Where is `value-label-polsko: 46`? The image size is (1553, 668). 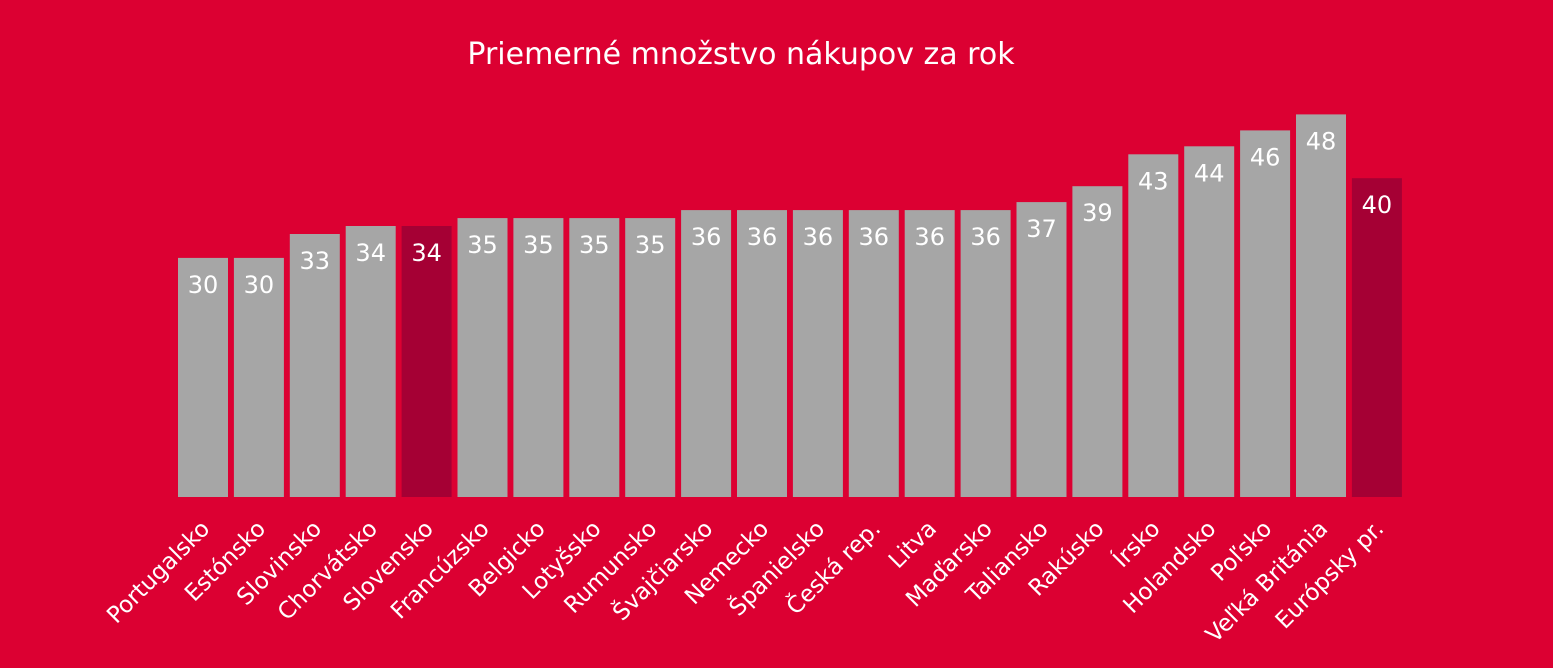 value-label-polsko: 46 is located at coordinates (1265, 157).